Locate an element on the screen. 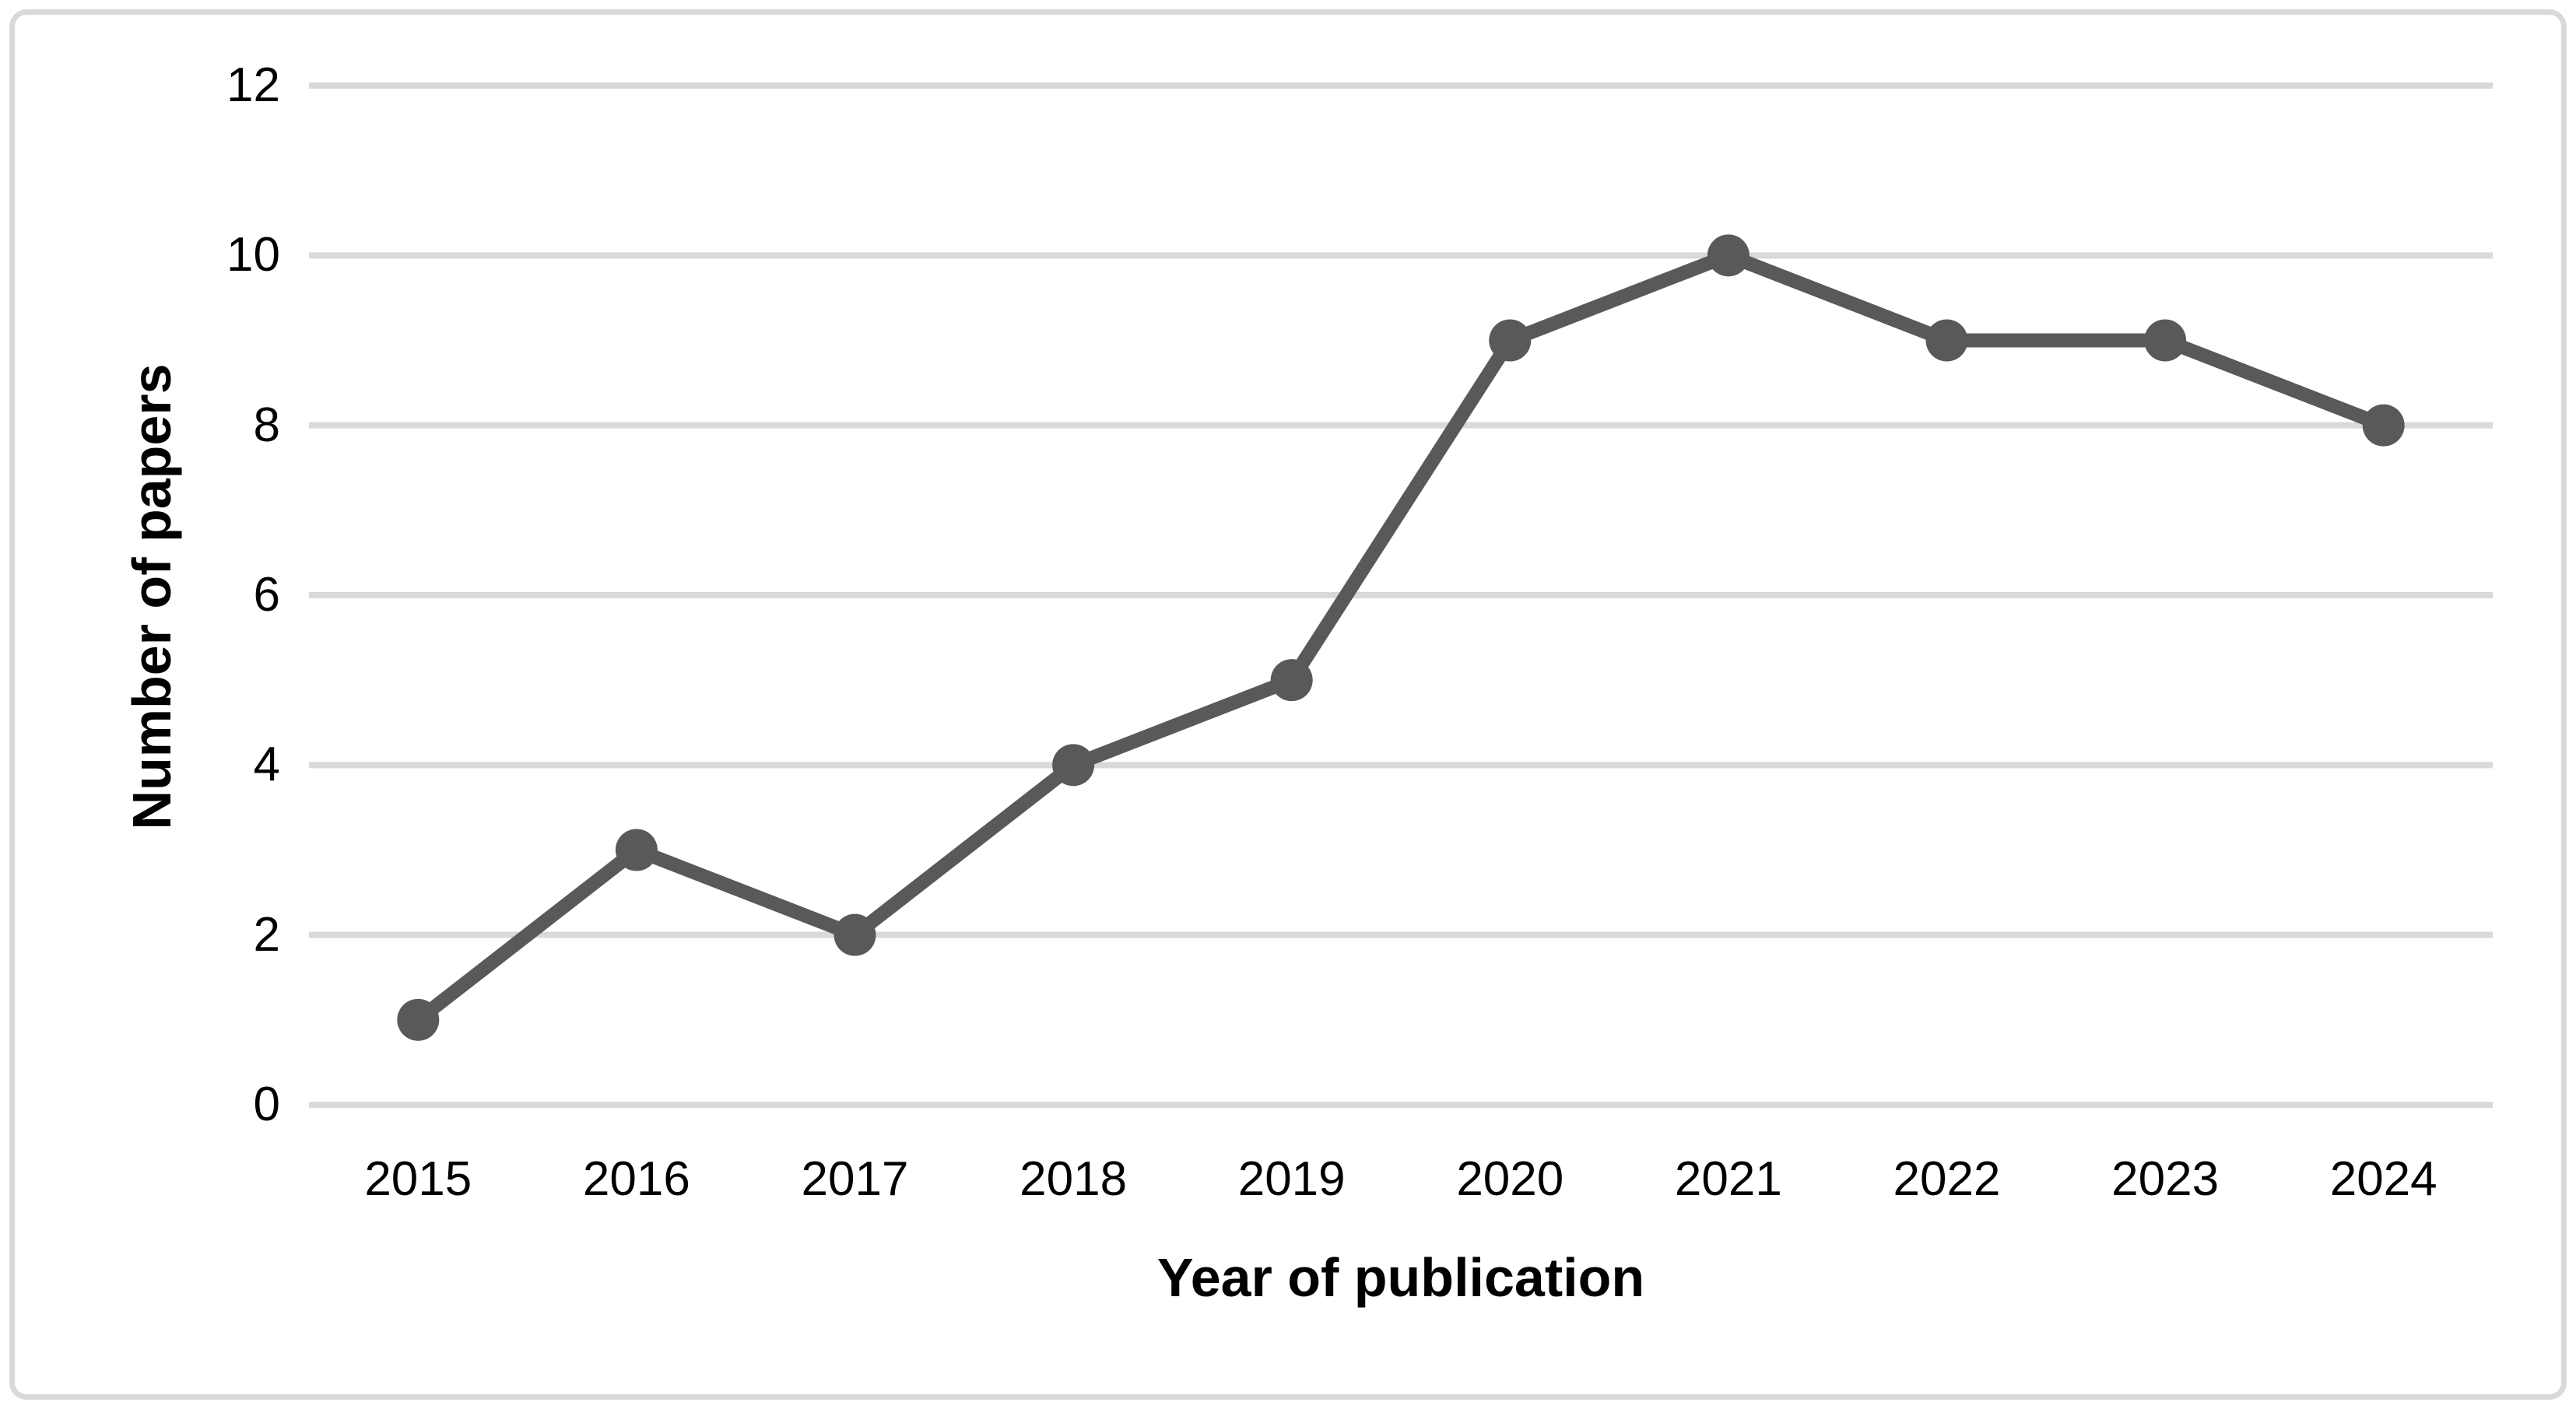  x-axis-title: Year of publication is located at coordinates (1401, 1277).